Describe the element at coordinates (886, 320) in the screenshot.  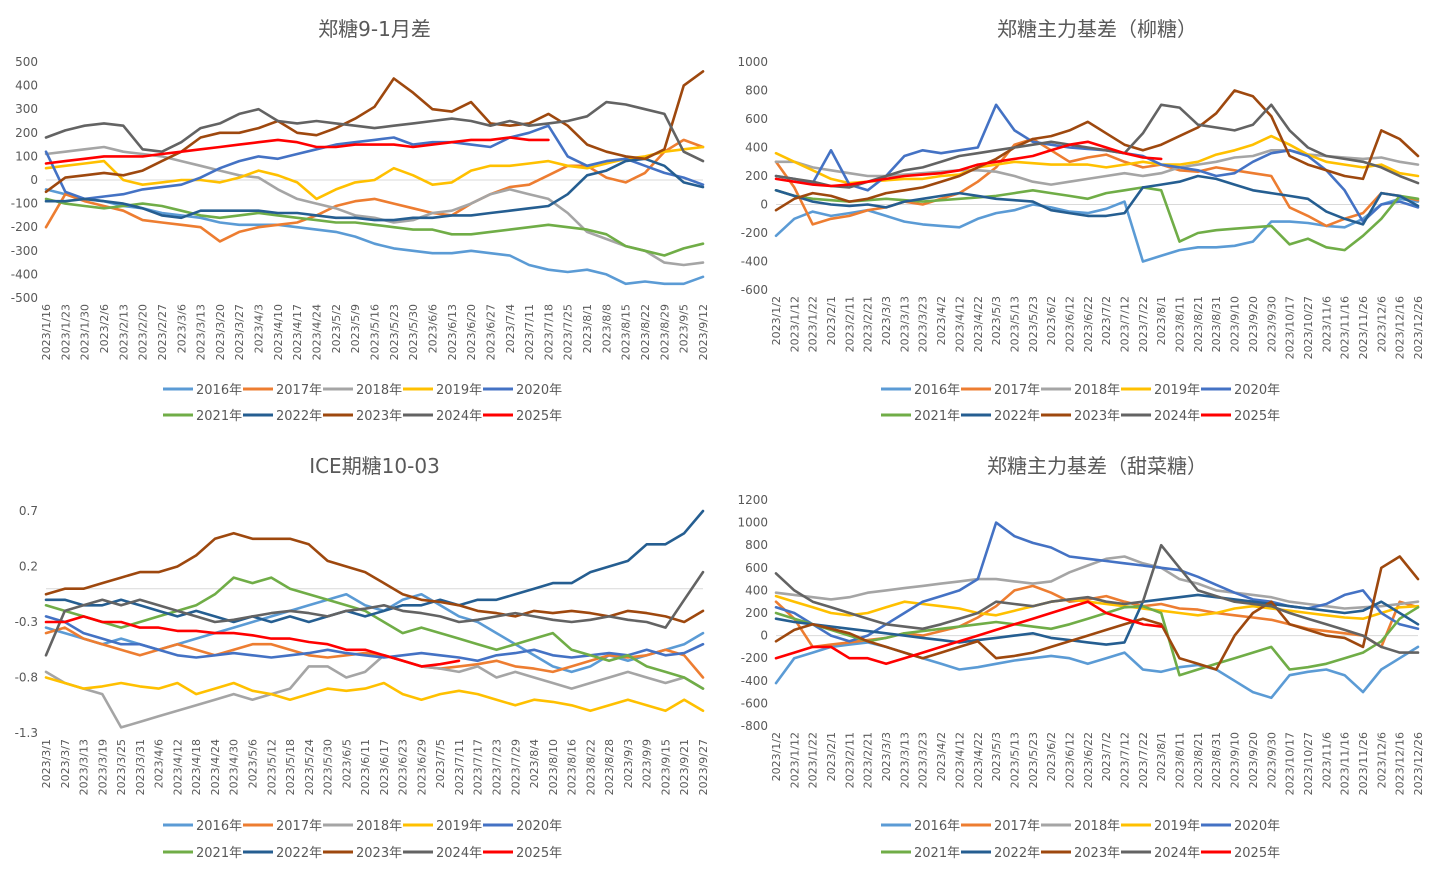
I see `x-tick-label: 2023/3/3` at that location.